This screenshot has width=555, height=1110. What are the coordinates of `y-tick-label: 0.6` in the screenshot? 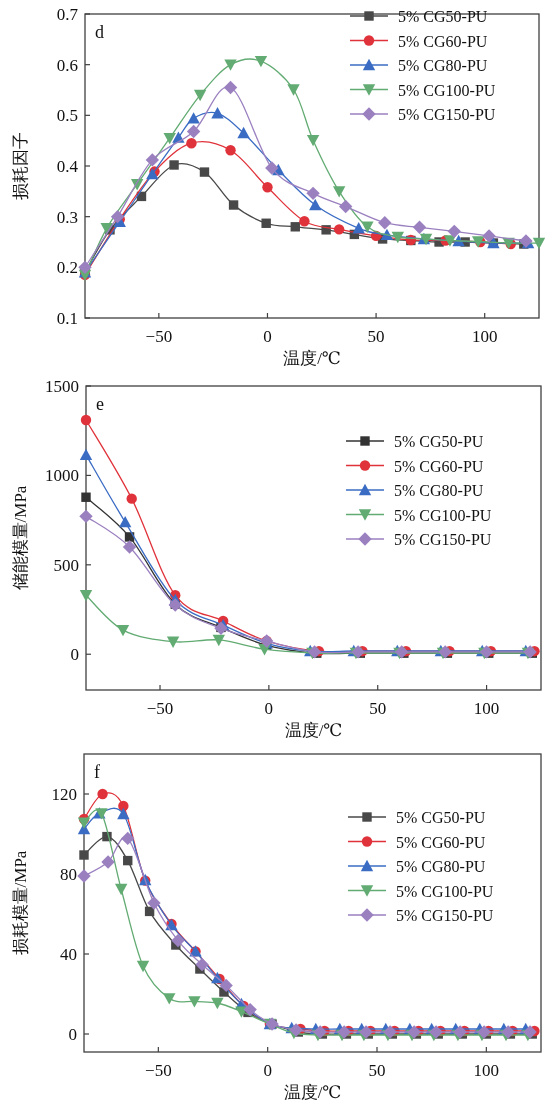 It's located at (67, 65).